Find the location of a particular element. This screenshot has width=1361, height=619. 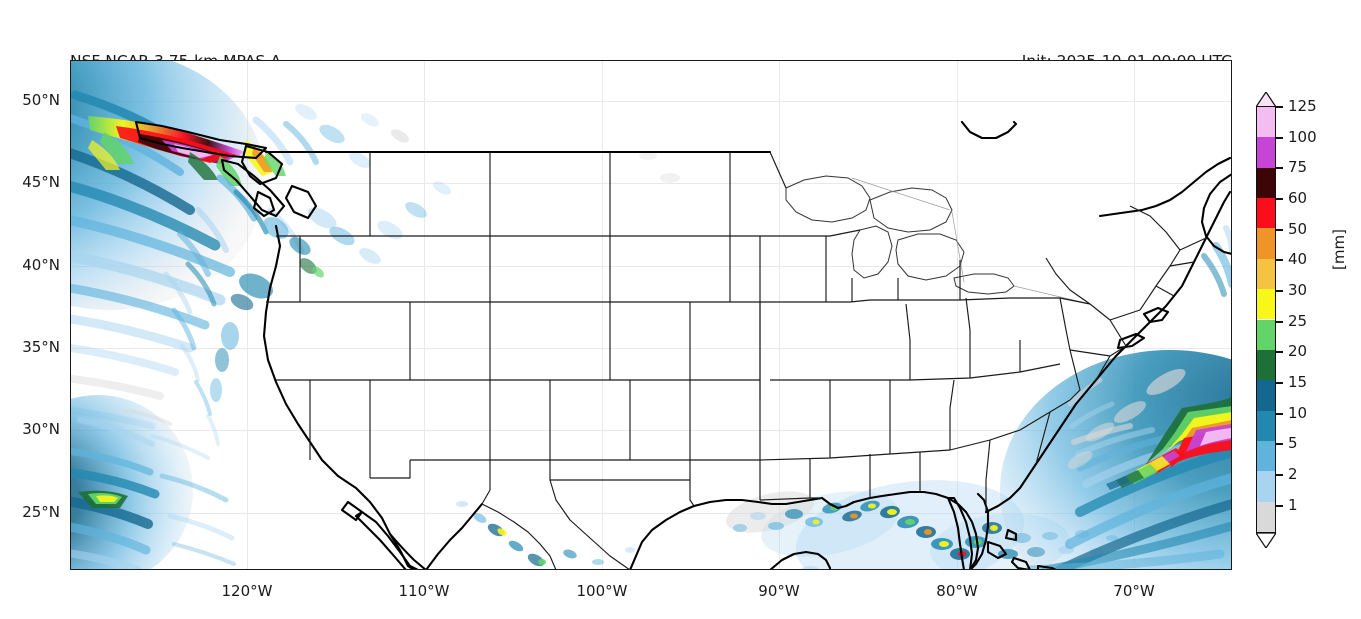

precip-blob-atlantic-cyclone is located at coordinates (1116, 460).